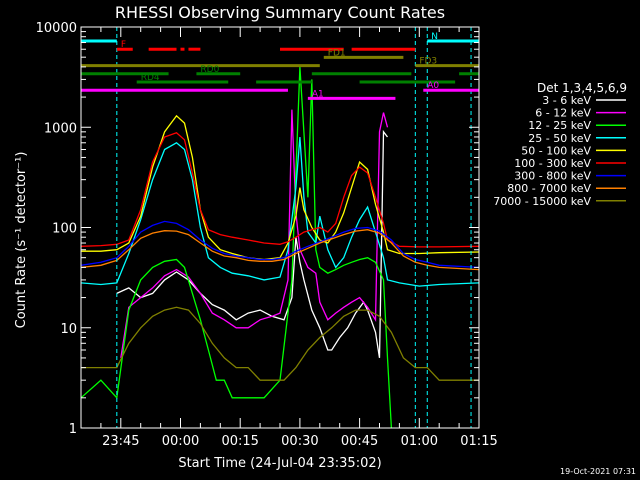  I want to click on timestamp: 19-Oct-2021 07:31, so click(598, 471).